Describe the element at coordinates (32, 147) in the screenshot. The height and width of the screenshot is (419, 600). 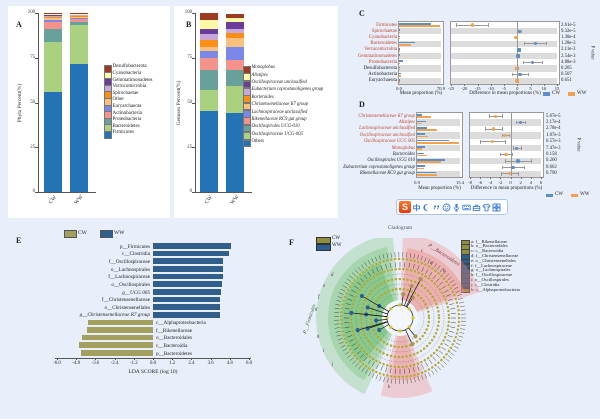
I see `y-tick-label: 25` at that location.